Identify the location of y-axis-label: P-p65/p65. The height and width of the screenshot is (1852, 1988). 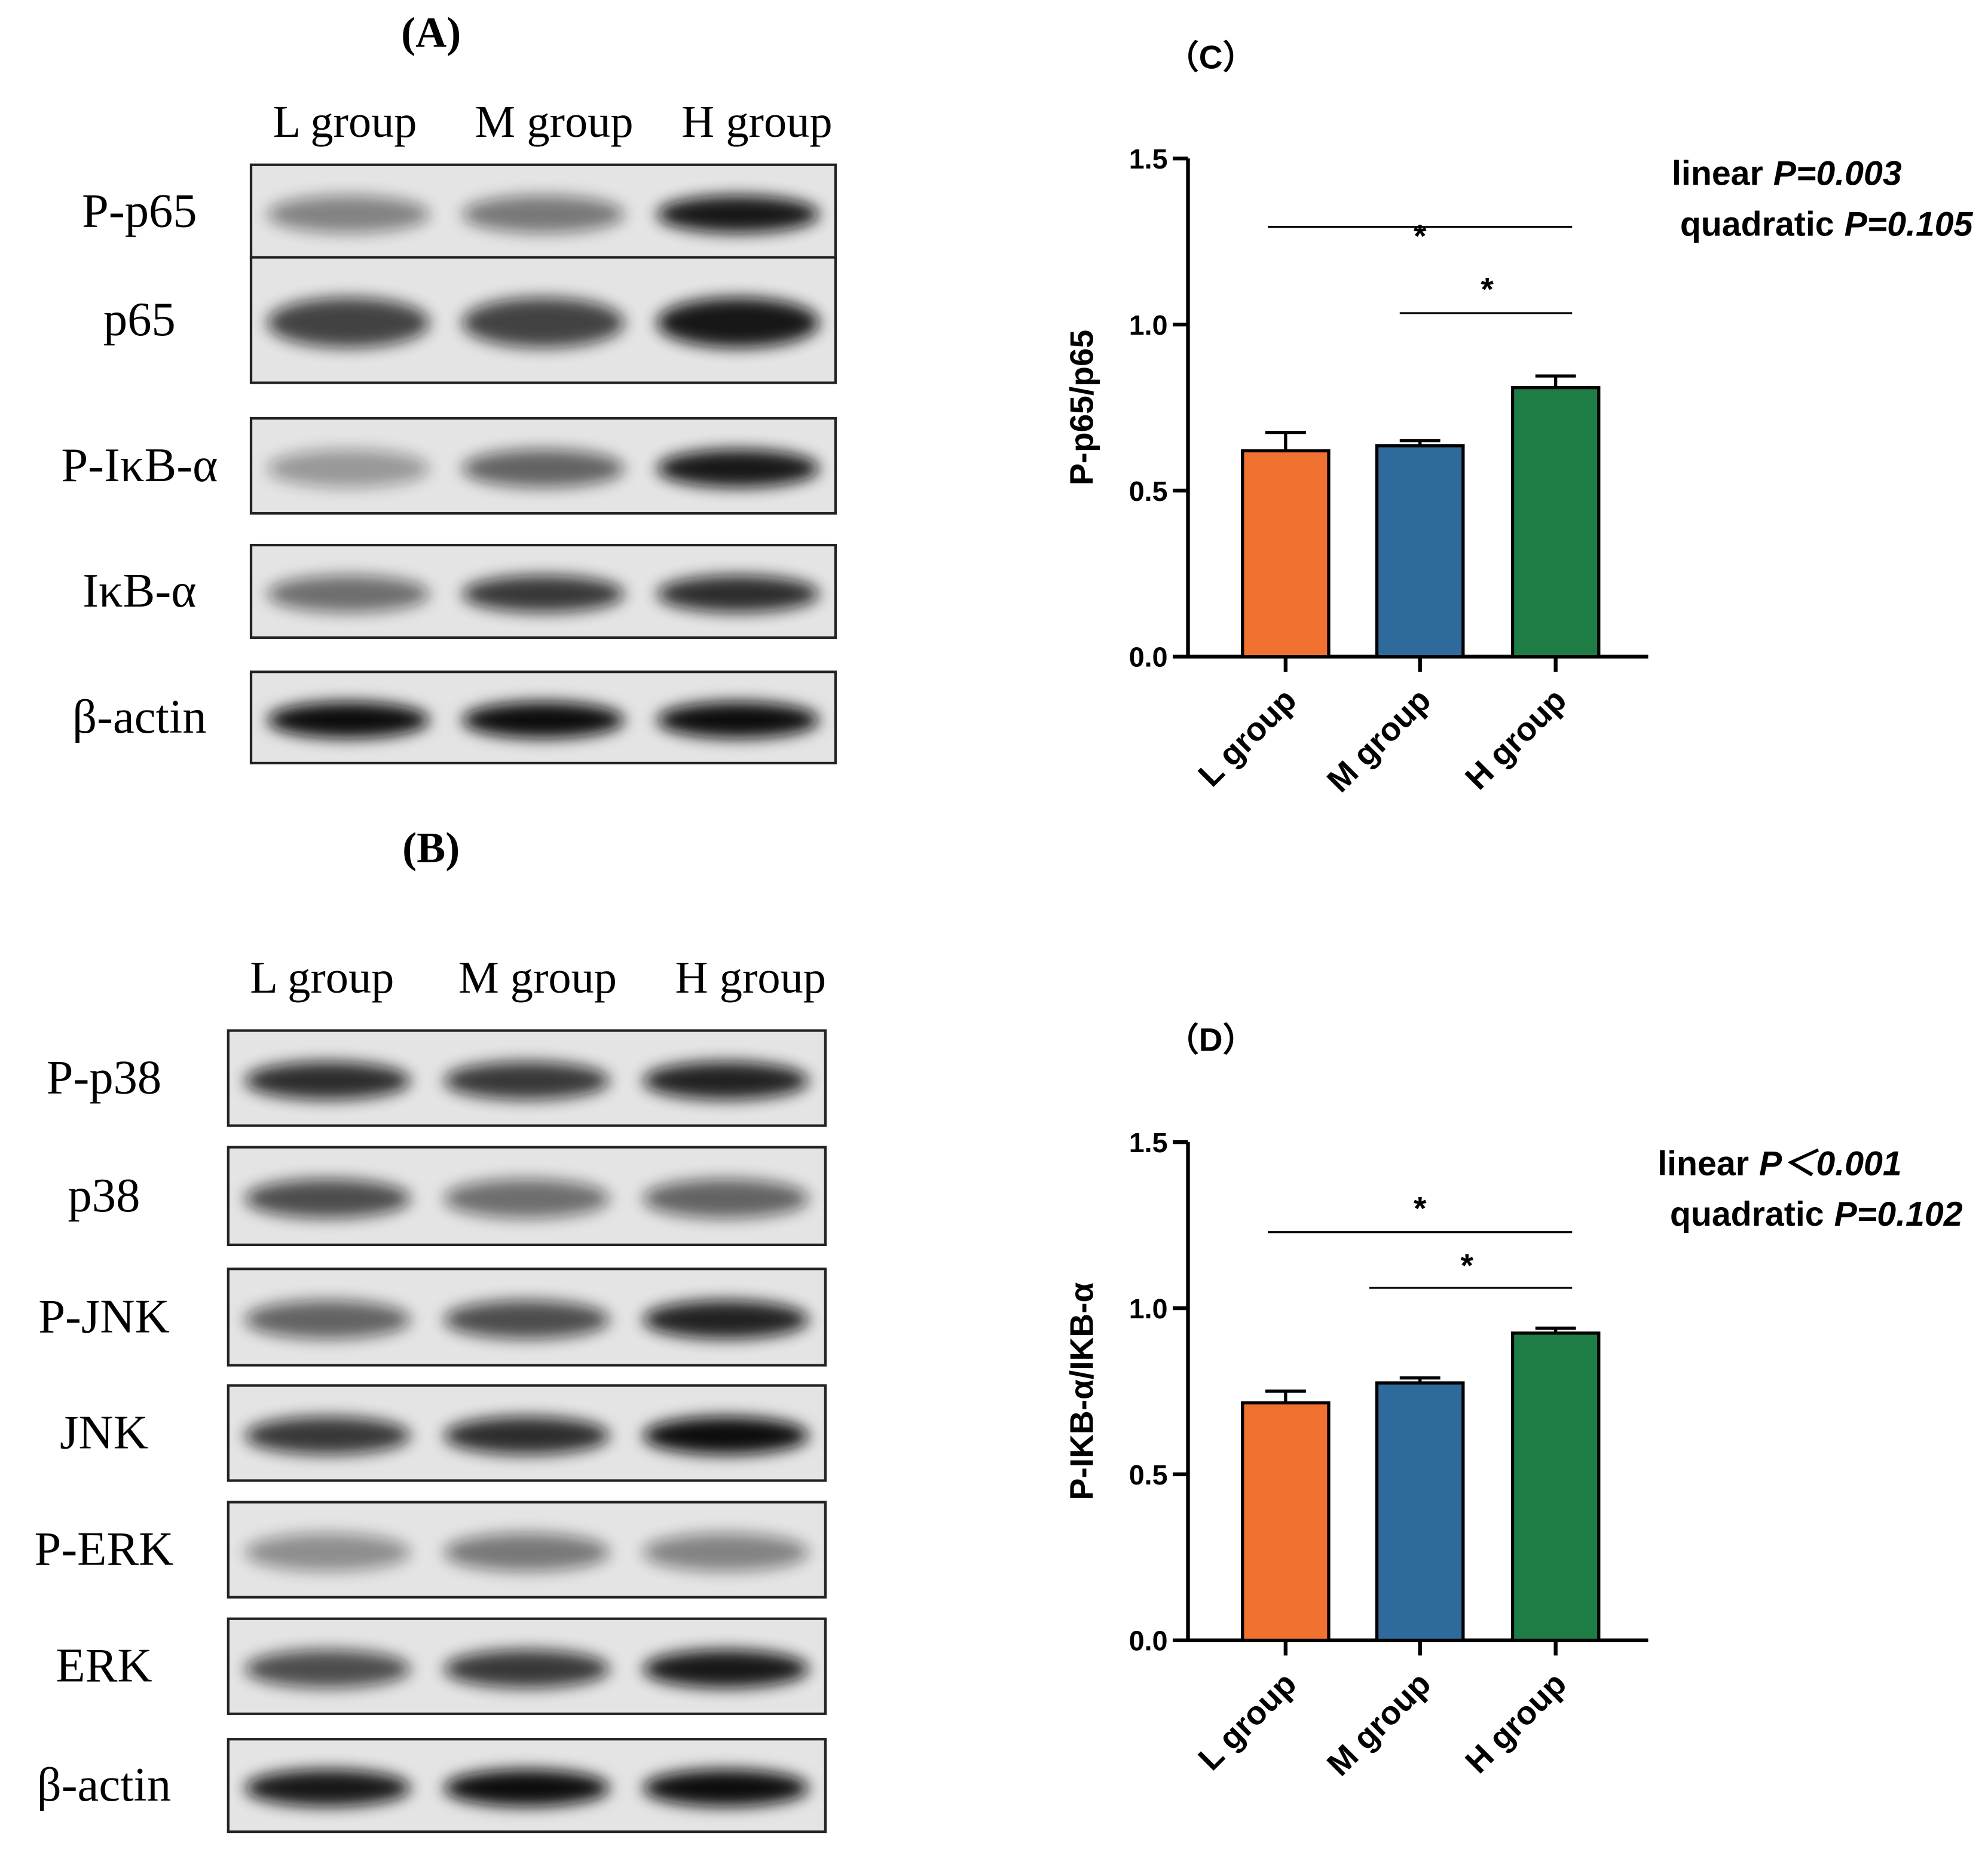
(1081, 407).